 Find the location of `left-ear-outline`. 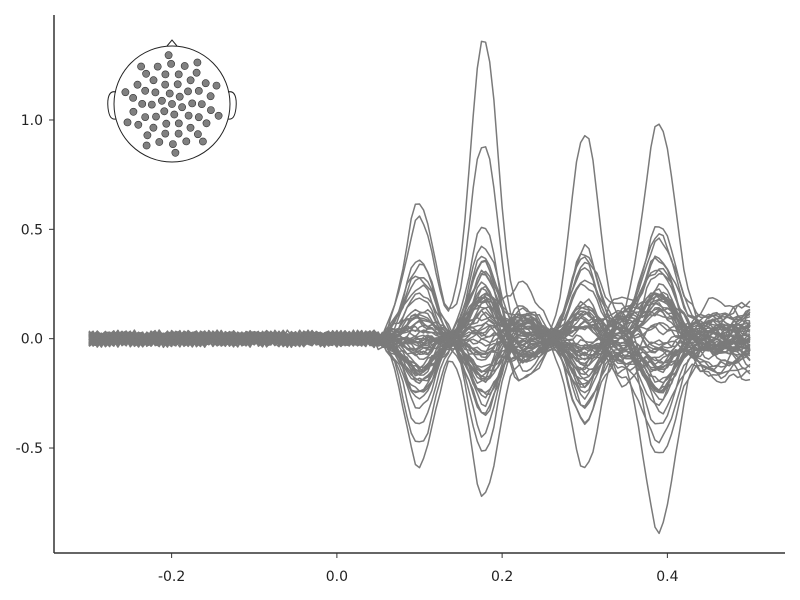

left-ear-outline is located at coordinates (112, 105).